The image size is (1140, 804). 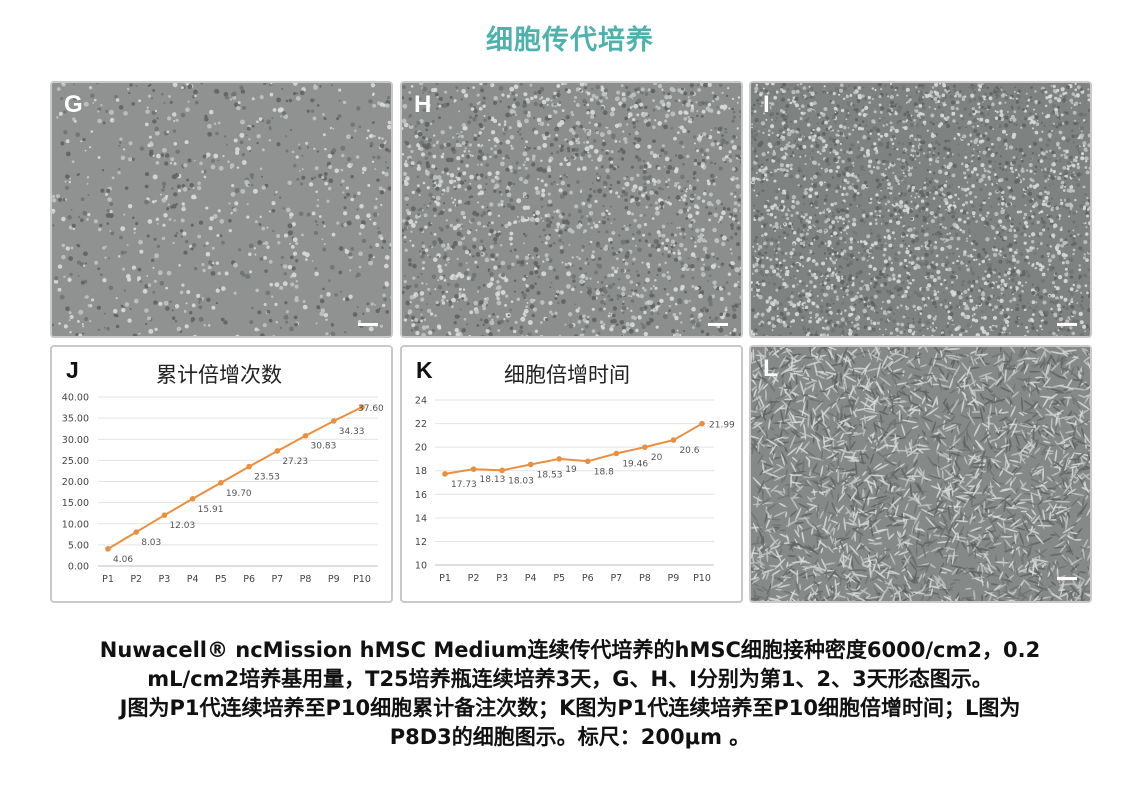 What do you see at coordinates (371, 409) in the screenshot?
I see `chart-j-data-label: 37.60` at bounding box center [371, 409].